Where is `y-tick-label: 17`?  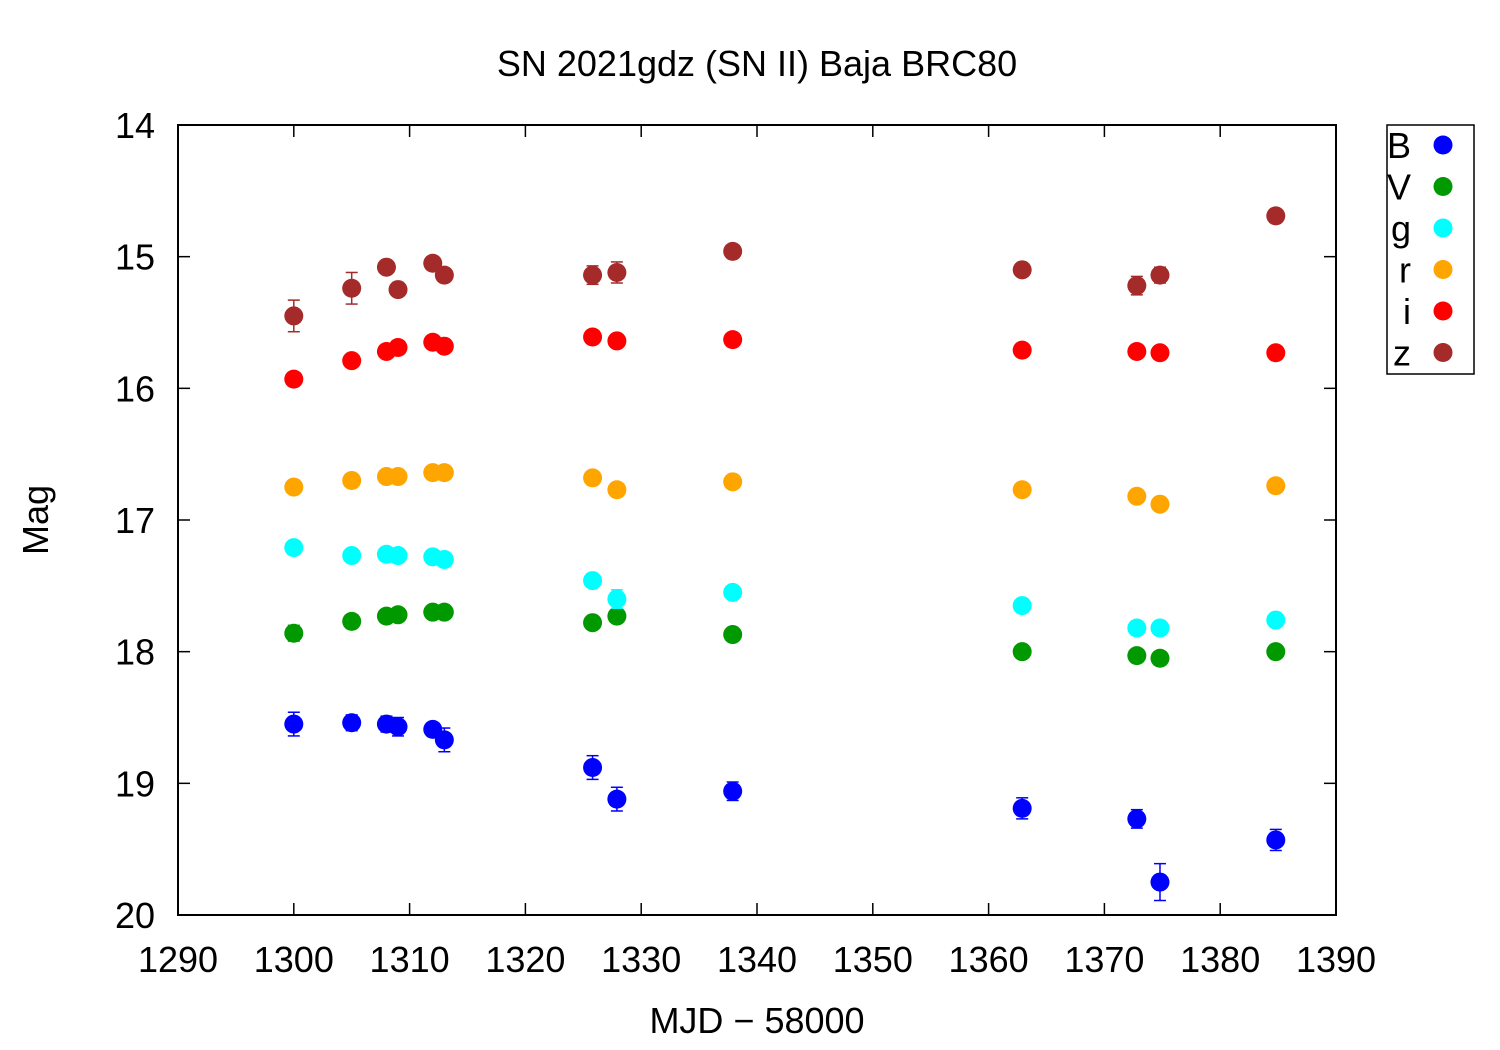 y-tick-label: 17 is located at coordinates (135, 520).